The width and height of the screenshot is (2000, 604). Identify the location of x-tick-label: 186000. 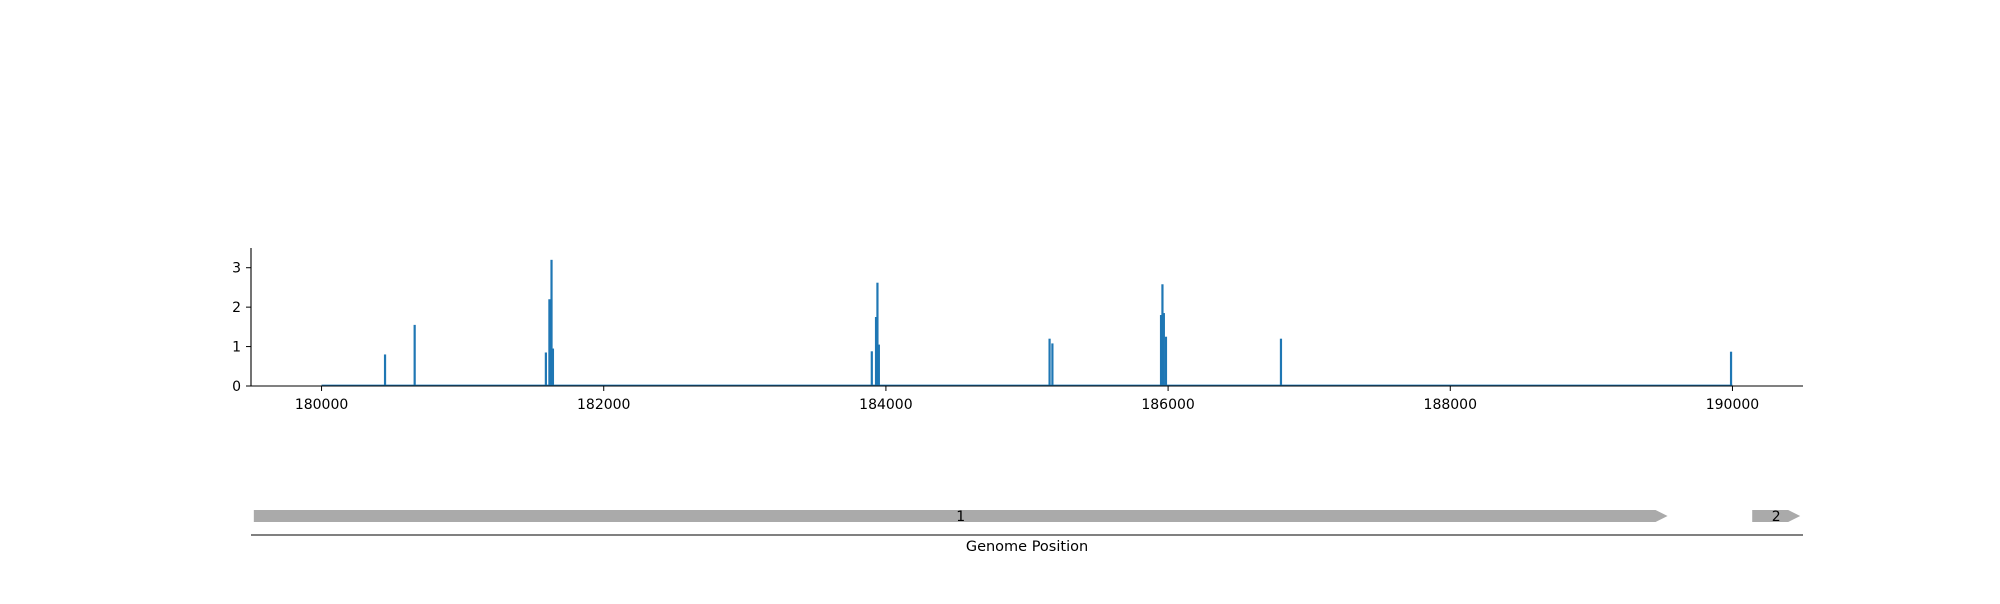
(1167, 405).